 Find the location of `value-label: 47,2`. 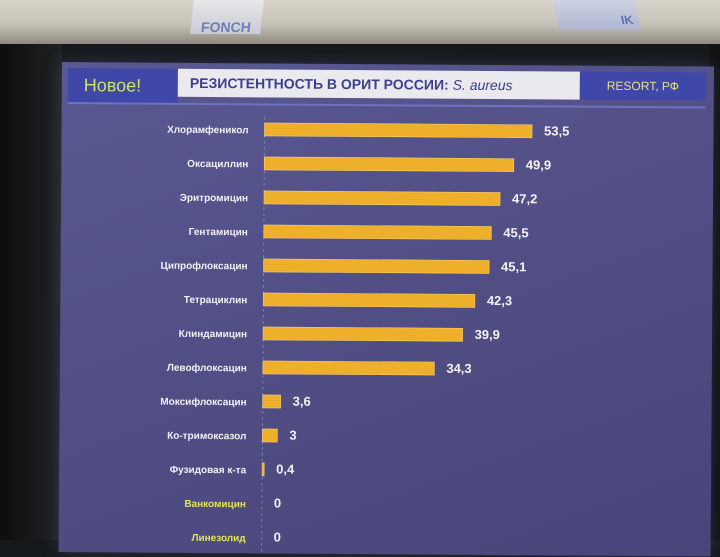

value-label: 47,2 is located at coordinates (524, 198).